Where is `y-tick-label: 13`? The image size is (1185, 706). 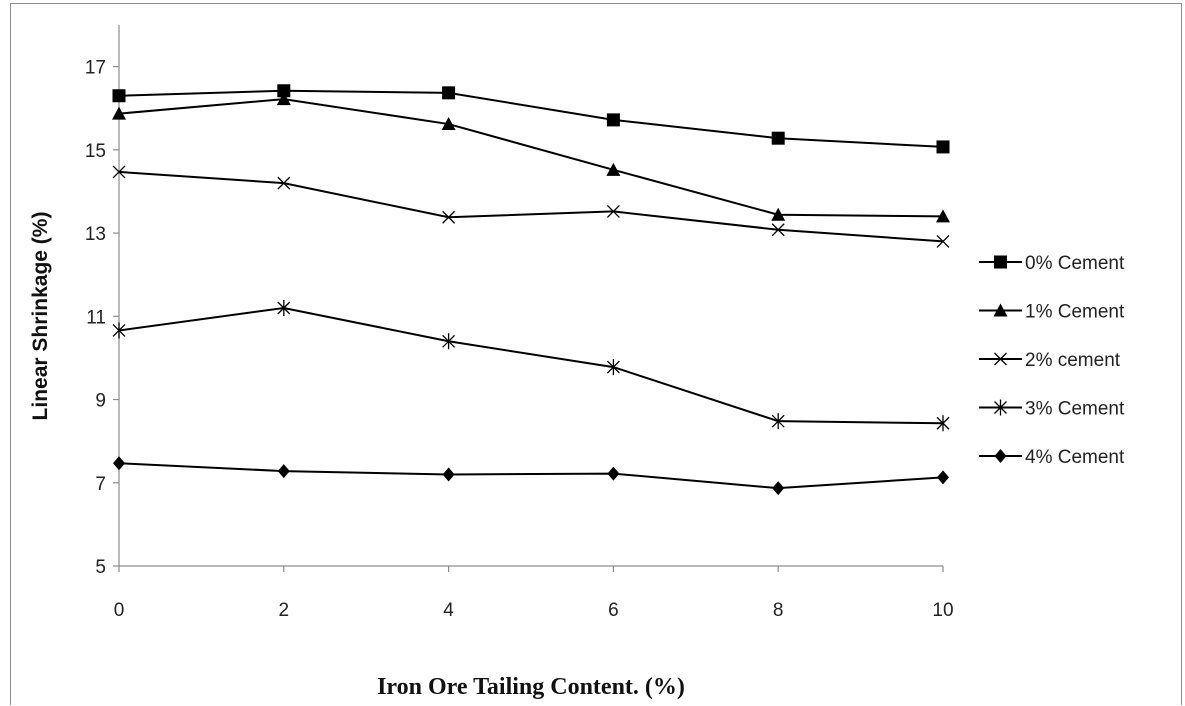
y-tick-label: 13 is located at coordinates (95, 234).